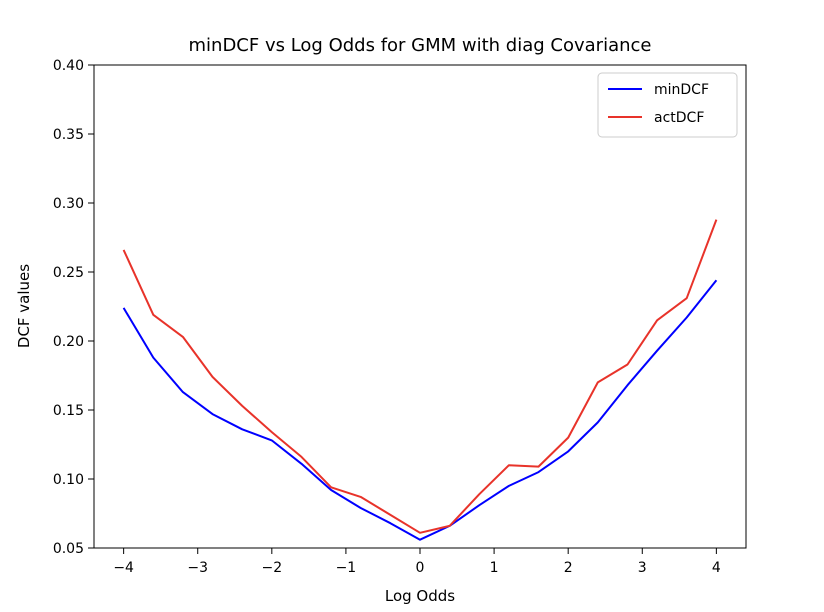 The image size is (824, 612). What do you see at coordinates (68, 66) in the screenshot?
I see `y-tick-label: 0.40` at bounding box center [68, 66].